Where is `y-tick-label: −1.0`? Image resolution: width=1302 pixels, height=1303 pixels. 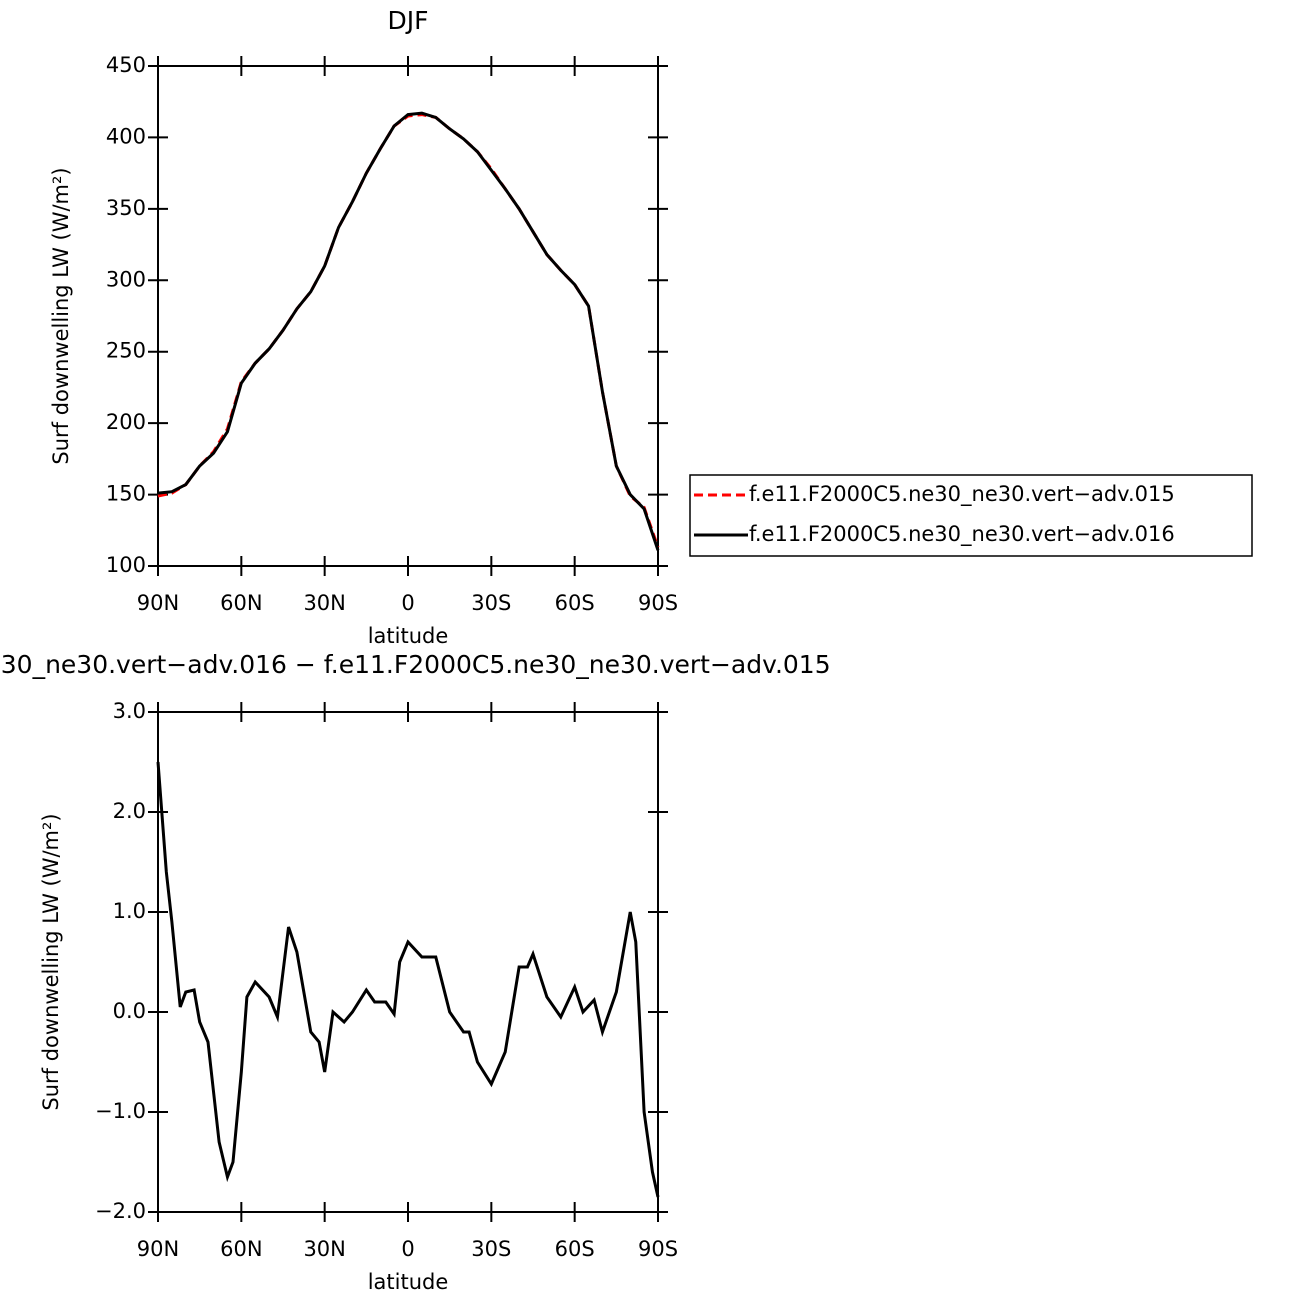
y-tick-label: −1.0 is located at coordinates (120, 1111).